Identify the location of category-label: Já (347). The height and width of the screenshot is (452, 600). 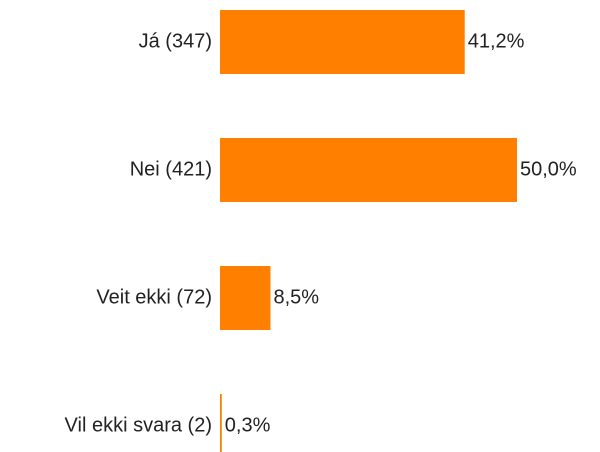
(175, 41).